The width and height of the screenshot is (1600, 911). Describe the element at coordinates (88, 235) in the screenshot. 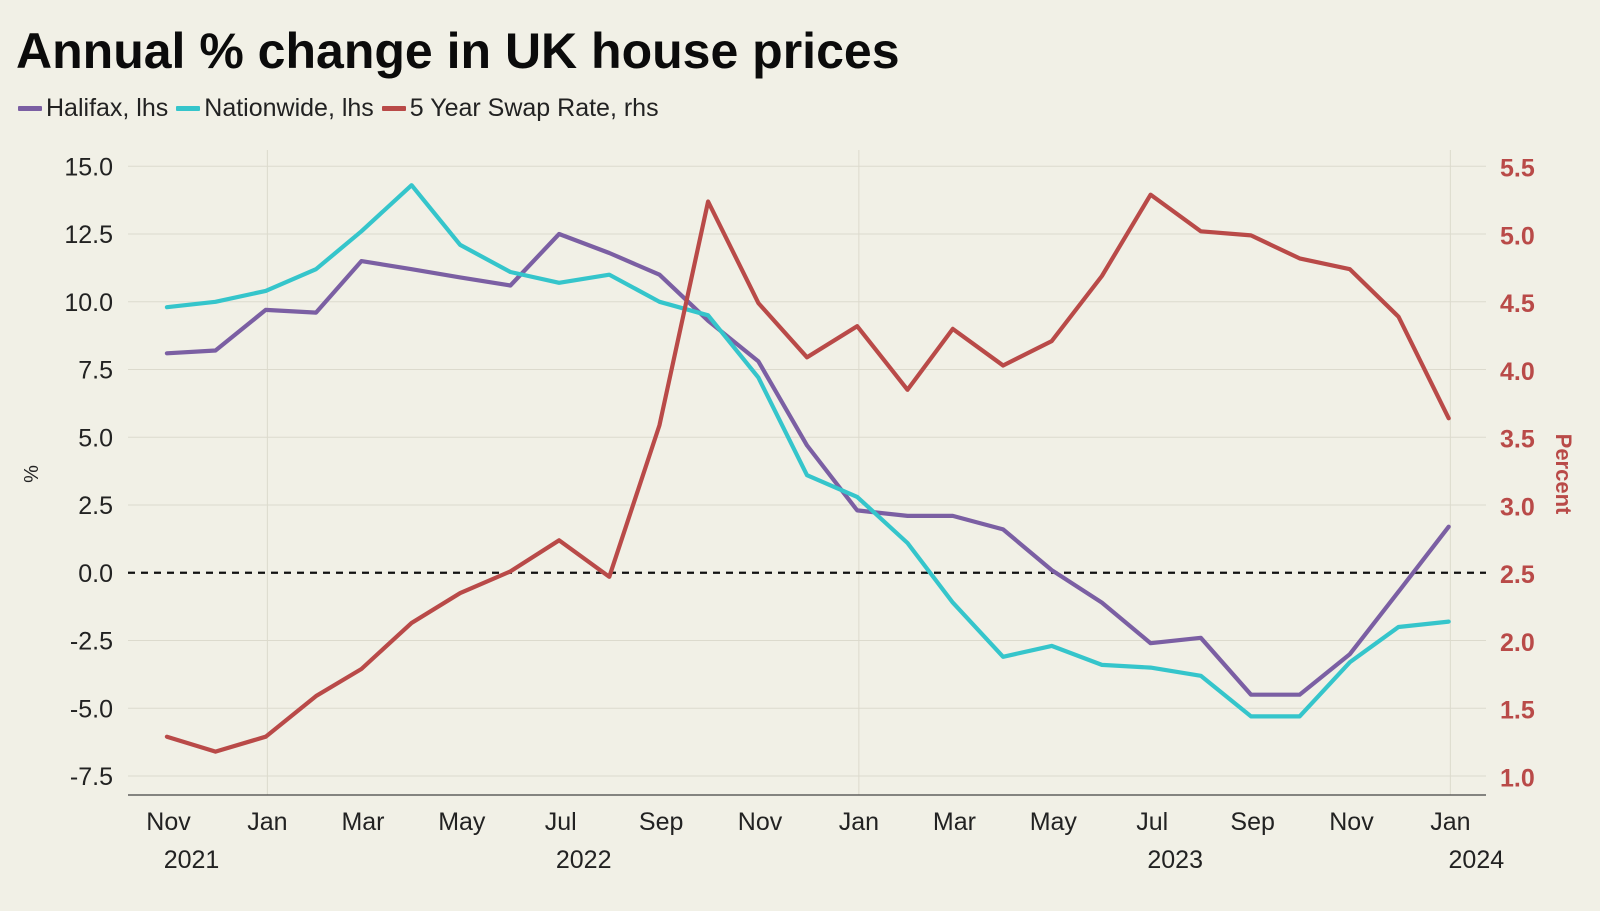

I see `y-left-tick-label: 12.5` at that location.